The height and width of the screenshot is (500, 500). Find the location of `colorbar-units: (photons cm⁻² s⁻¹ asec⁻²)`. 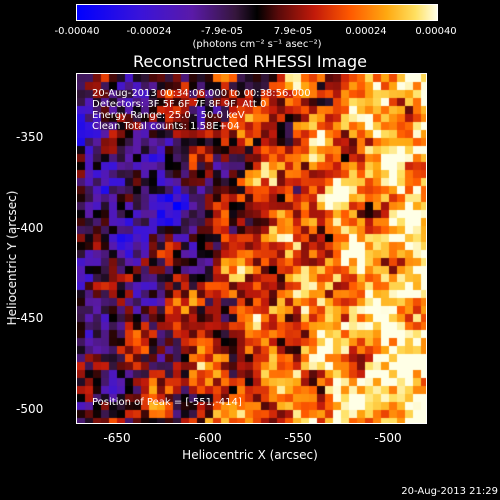

colorbar-units: (photons cm⁻² s⁻¹ asec⁻²) is located at coordinates (257, 44).